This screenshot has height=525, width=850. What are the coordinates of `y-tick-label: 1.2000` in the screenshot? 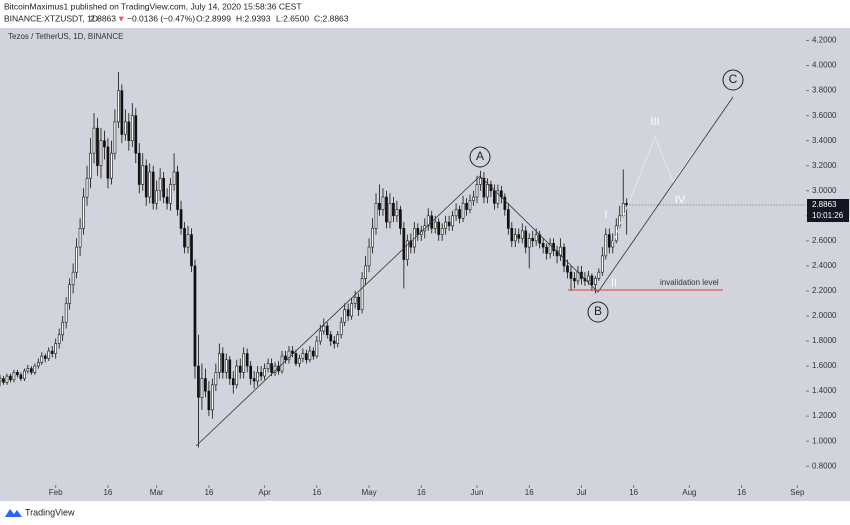 It's located at (824, 415).